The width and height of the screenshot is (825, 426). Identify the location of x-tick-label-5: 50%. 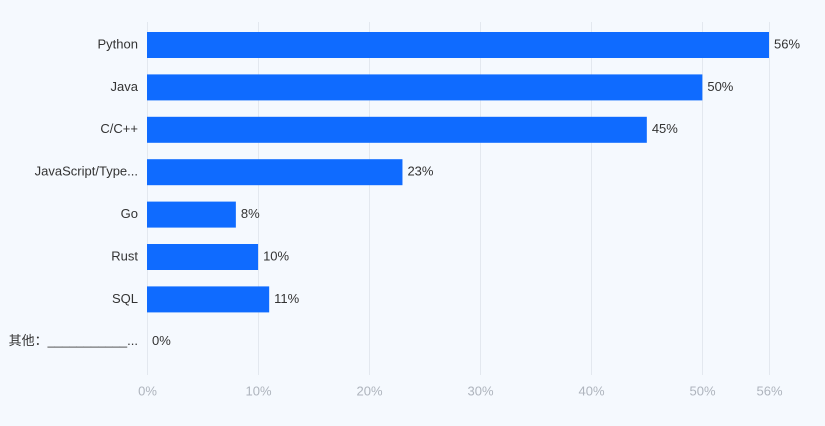
(702, 390).